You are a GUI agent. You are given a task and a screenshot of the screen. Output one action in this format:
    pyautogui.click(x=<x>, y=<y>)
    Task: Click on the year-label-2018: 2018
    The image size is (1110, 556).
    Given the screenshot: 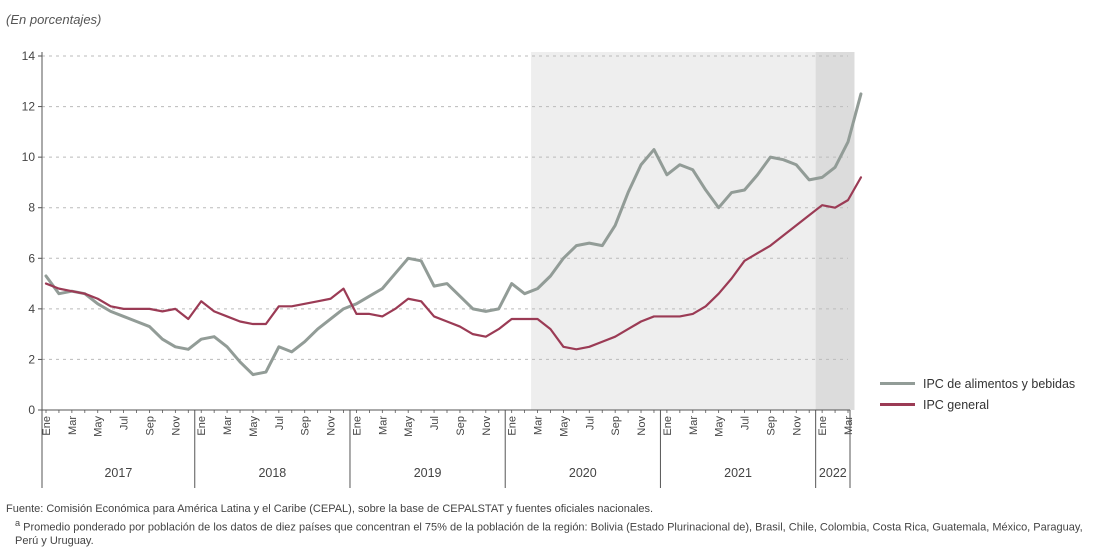 What is the action you would take?
    pyautogui.click(x=272, y=473)
    